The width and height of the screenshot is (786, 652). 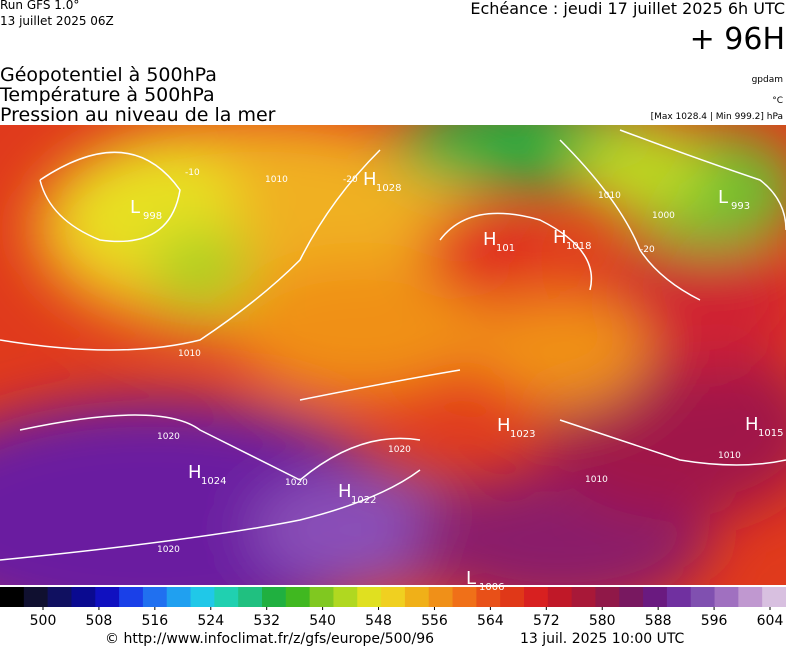 What do you see at coordinates (154, 621) in the screenshot?
I see `colorbar-label: 516` at bounding box center [154, 621].